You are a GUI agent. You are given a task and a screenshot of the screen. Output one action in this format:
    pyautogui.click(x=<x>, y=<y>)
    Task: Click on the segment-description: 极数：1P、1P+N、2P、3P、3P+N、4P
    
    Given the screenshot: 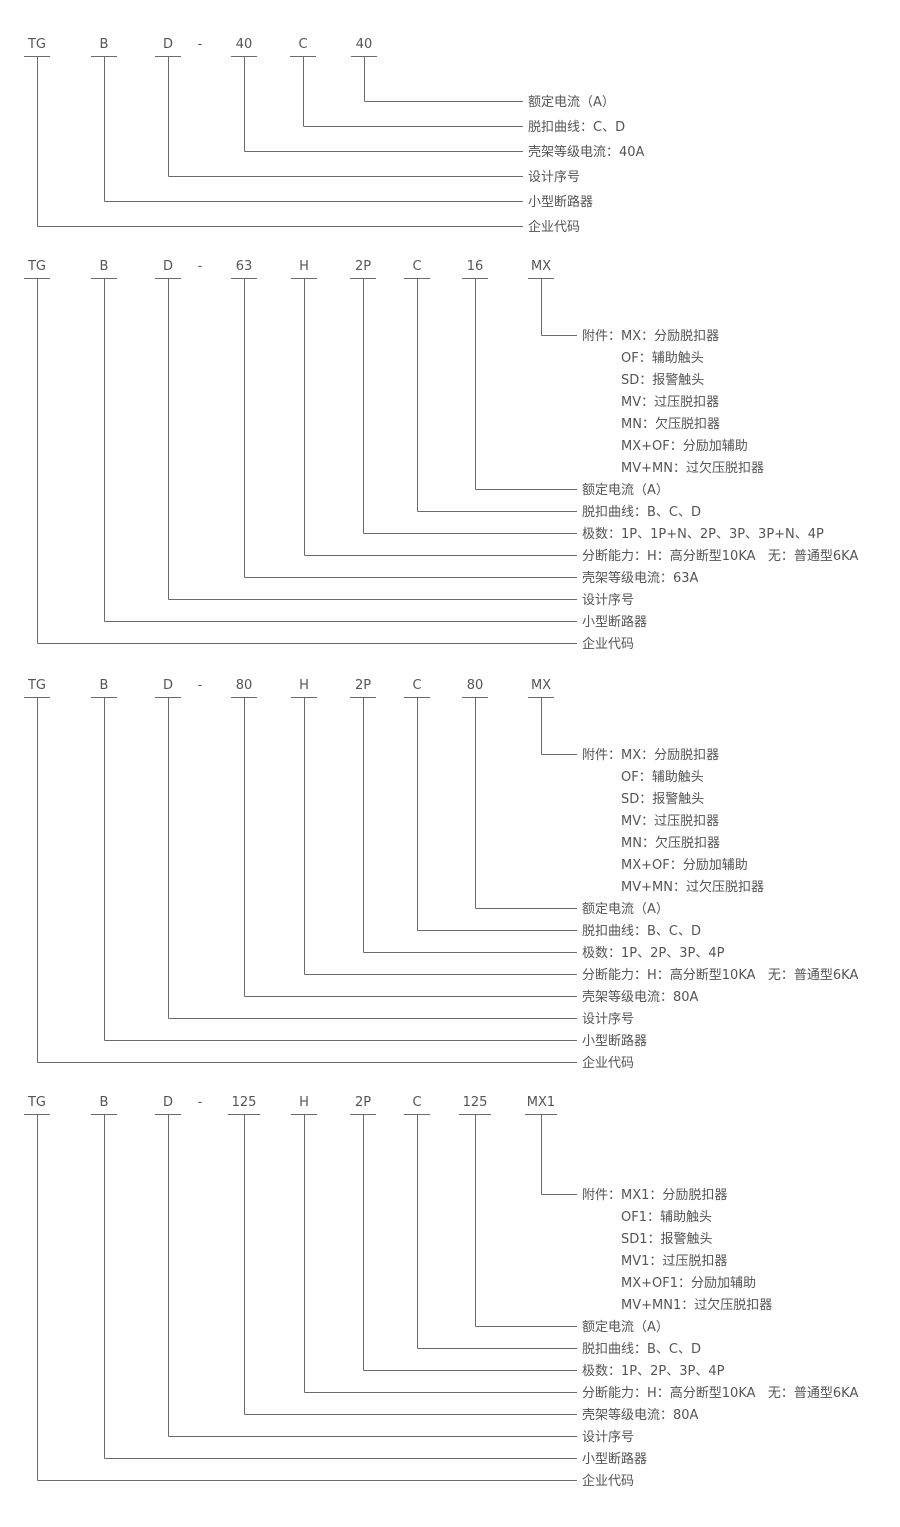 What is the action you would take?
    pyautogui.click(x=703, y=534)
    